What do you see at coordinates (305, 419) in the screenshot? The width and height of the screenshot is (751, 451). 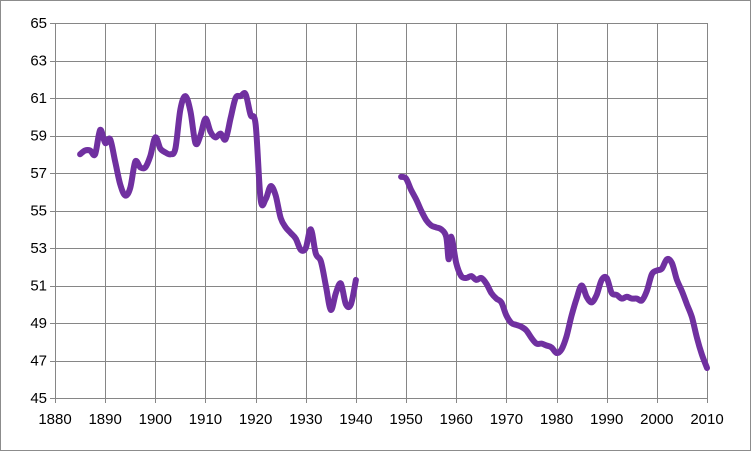 I see `x-tick-label: 1930` at bounding box center [305, 419].